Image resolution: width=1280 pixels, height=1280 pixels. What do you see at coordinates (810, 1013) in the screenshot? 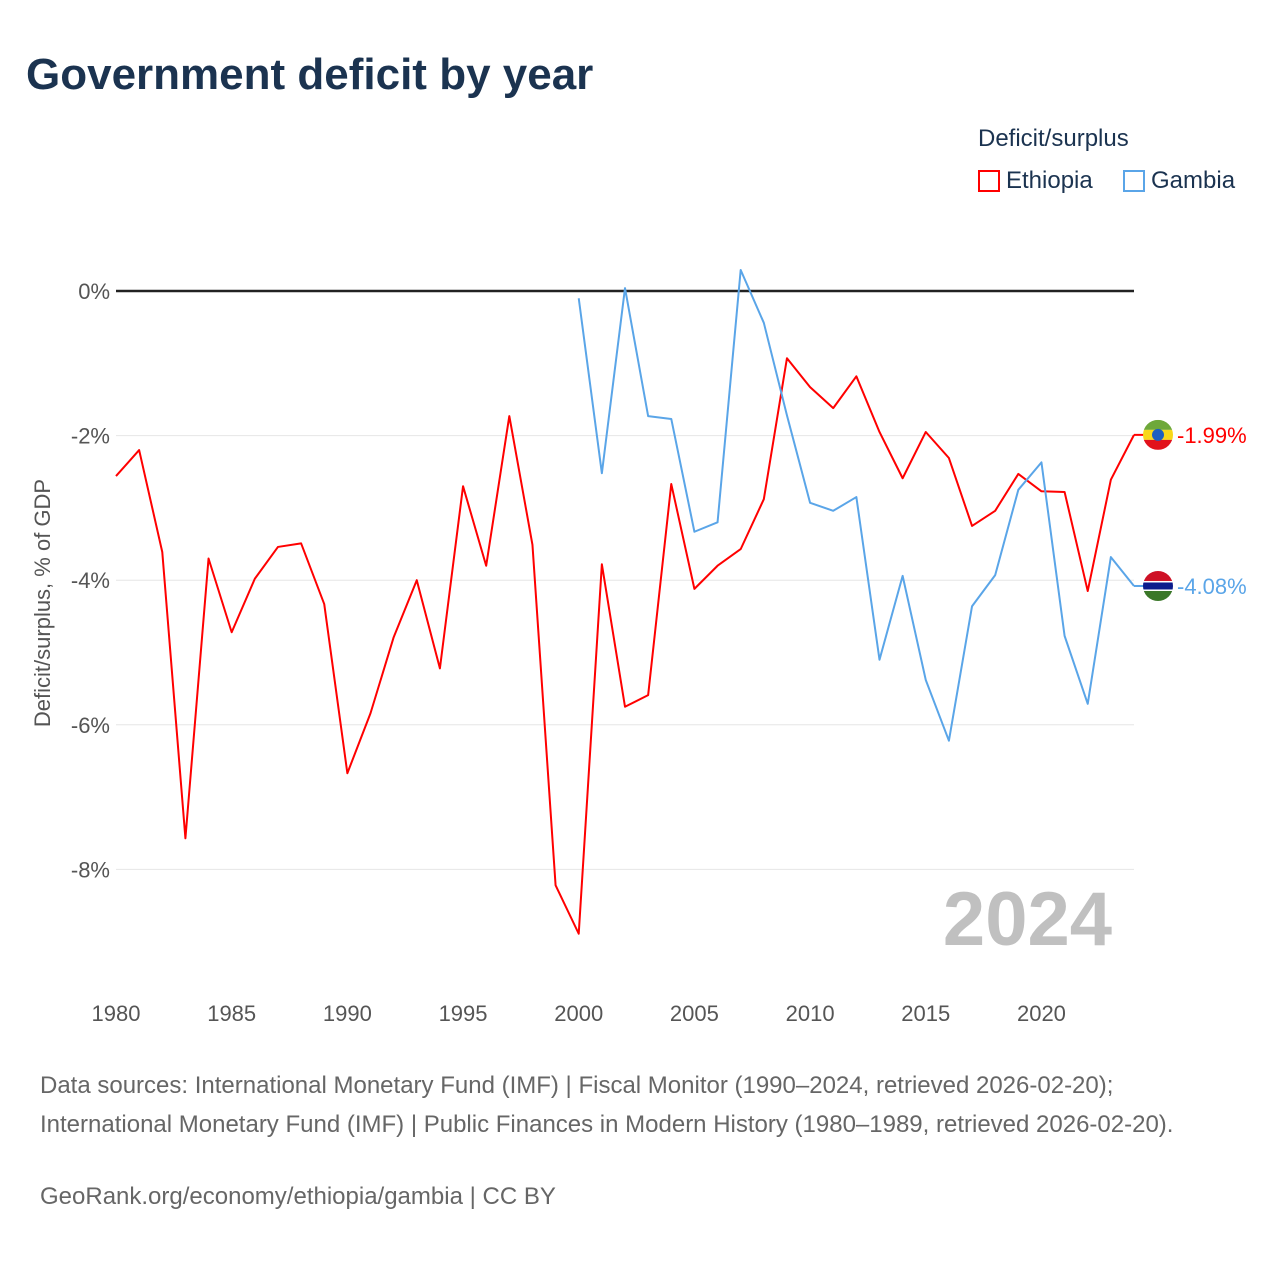
I see `x-tick-label: 2010` at bounding box center [810, 1013].